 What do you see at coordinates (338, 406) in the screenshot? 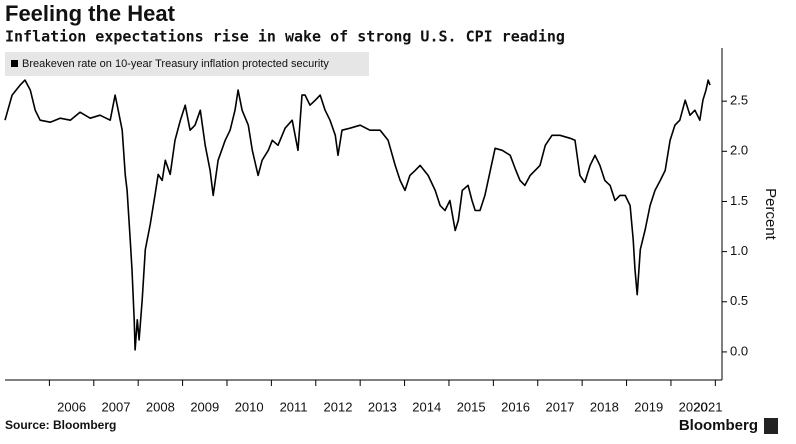
I see `x-tick-label: 2012` at bounding box center [338, 406].